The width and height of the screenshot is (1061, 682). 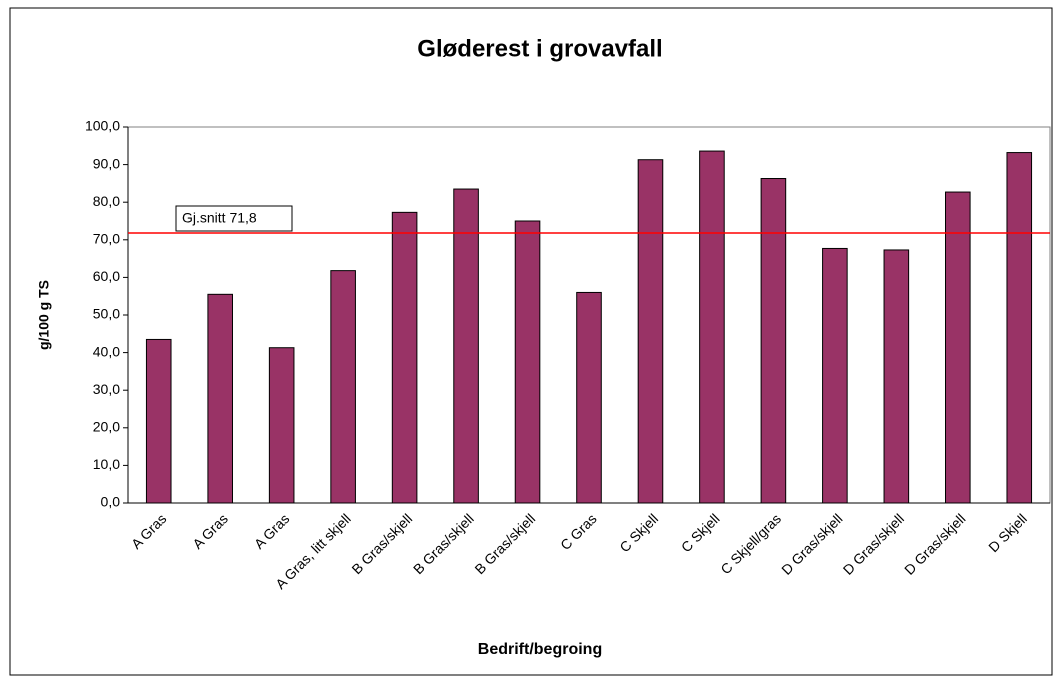 I want to click on y-tick-label: 100,0, so click(x=102, y=126).